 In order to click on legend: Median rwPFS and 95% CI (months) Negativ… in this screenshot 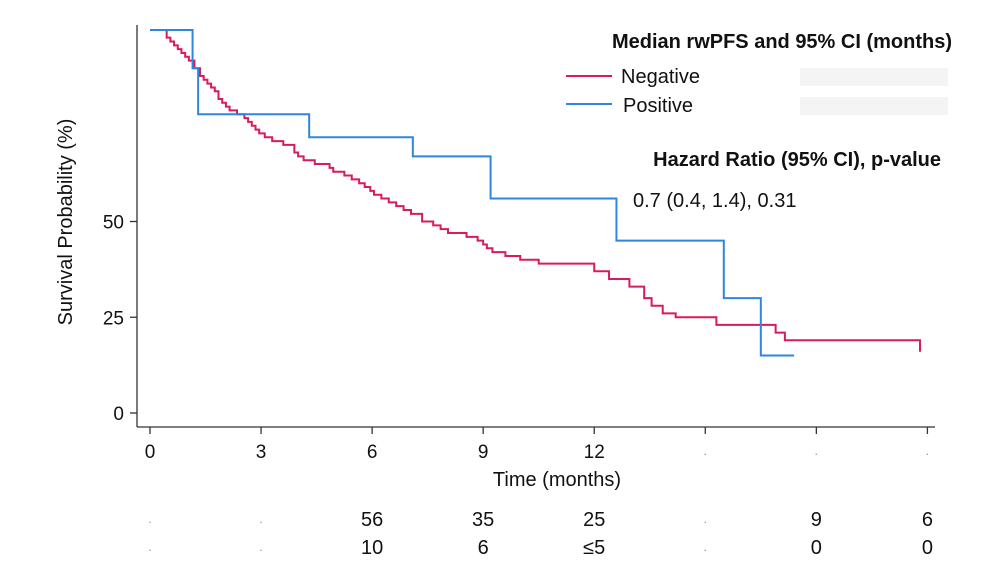, I will do `click(759, 74)`.